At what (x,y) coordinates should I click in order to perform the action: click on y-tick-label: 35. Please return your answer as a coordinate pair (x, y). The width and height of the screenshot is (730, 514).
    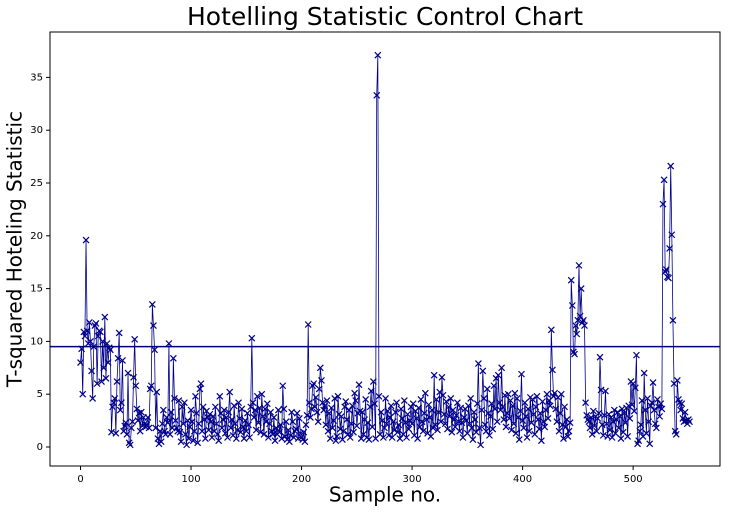
    Looking at the image, I should click on (36, 77).